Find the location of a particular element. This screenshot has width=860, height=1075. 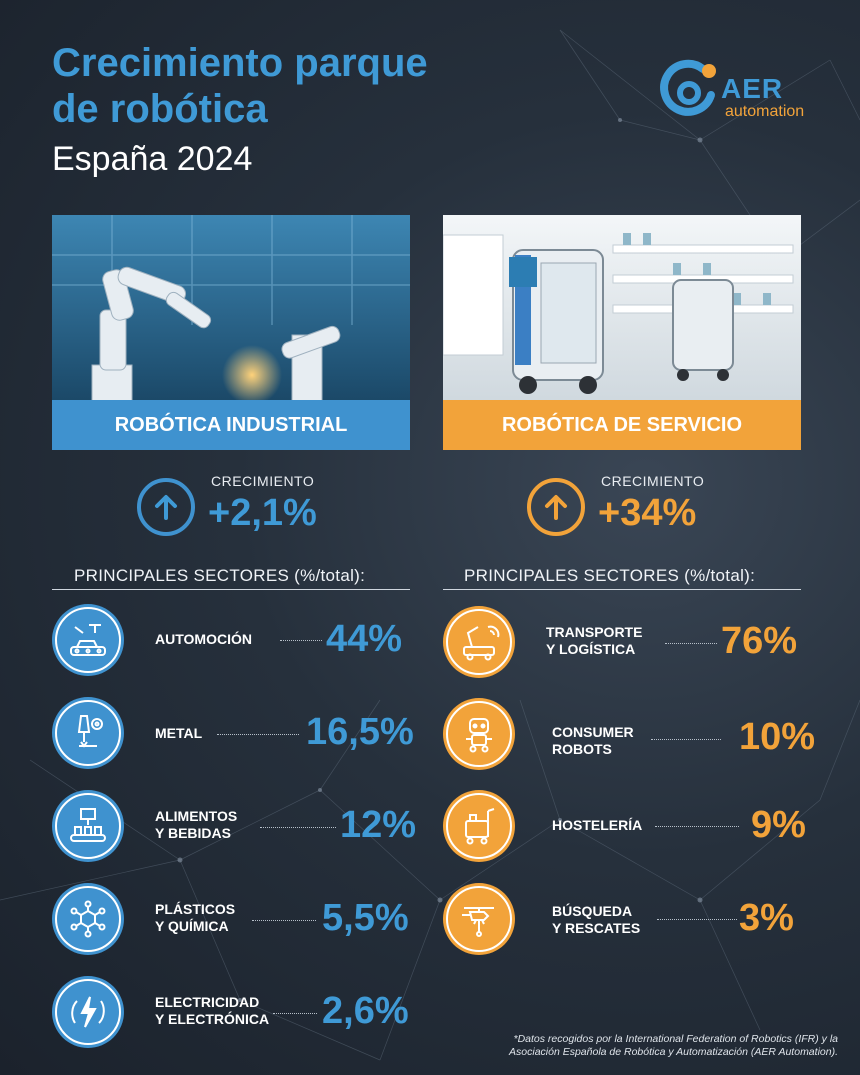

logo-tagline: automation is located at coordinates (765, 111).